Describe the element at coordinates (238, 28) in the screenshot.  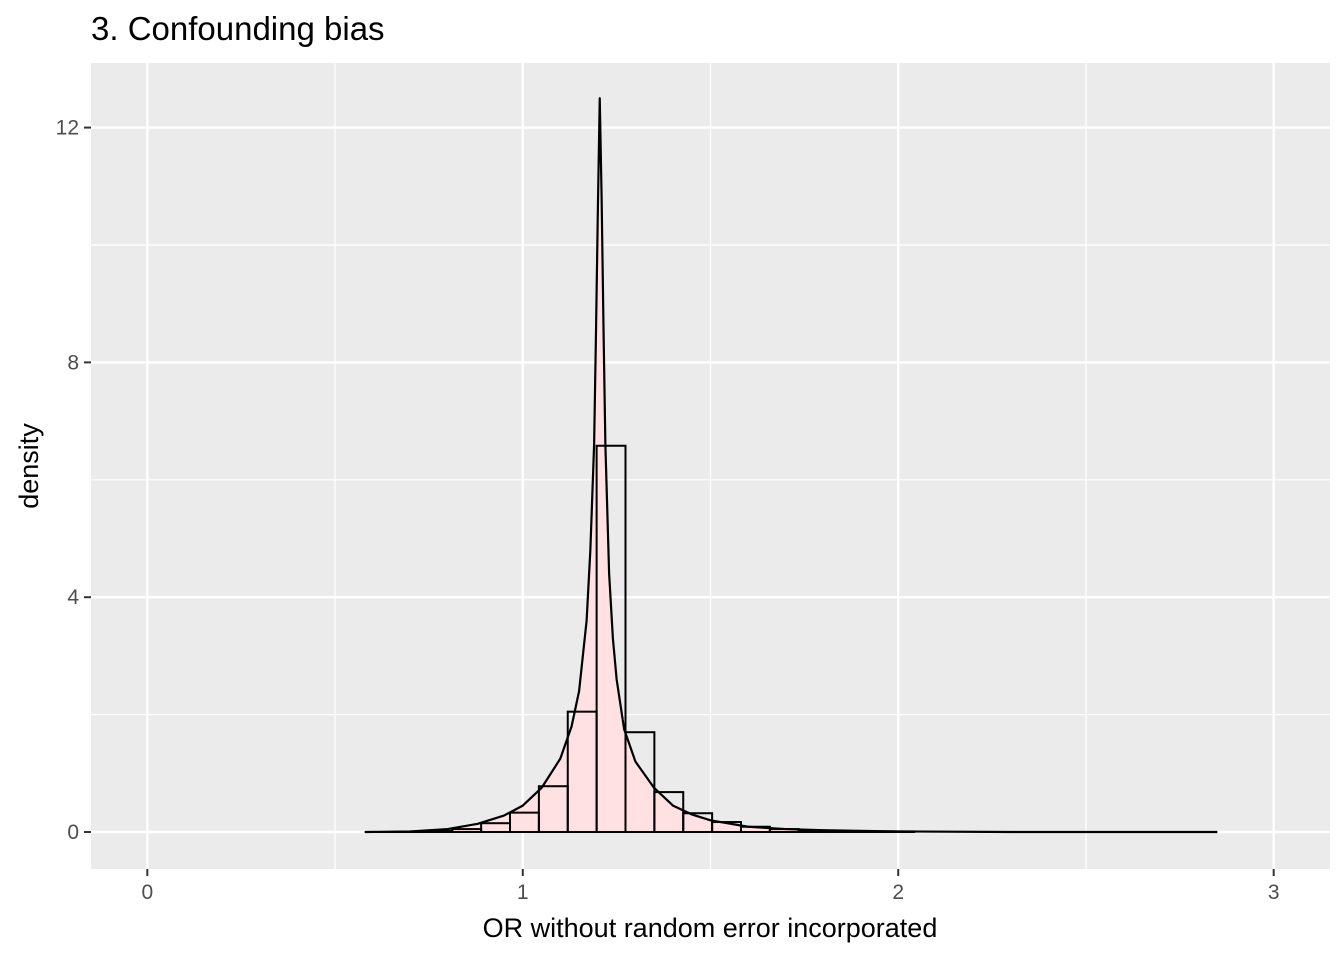
I see `chart-title: 3. Confounding bias` at that location.